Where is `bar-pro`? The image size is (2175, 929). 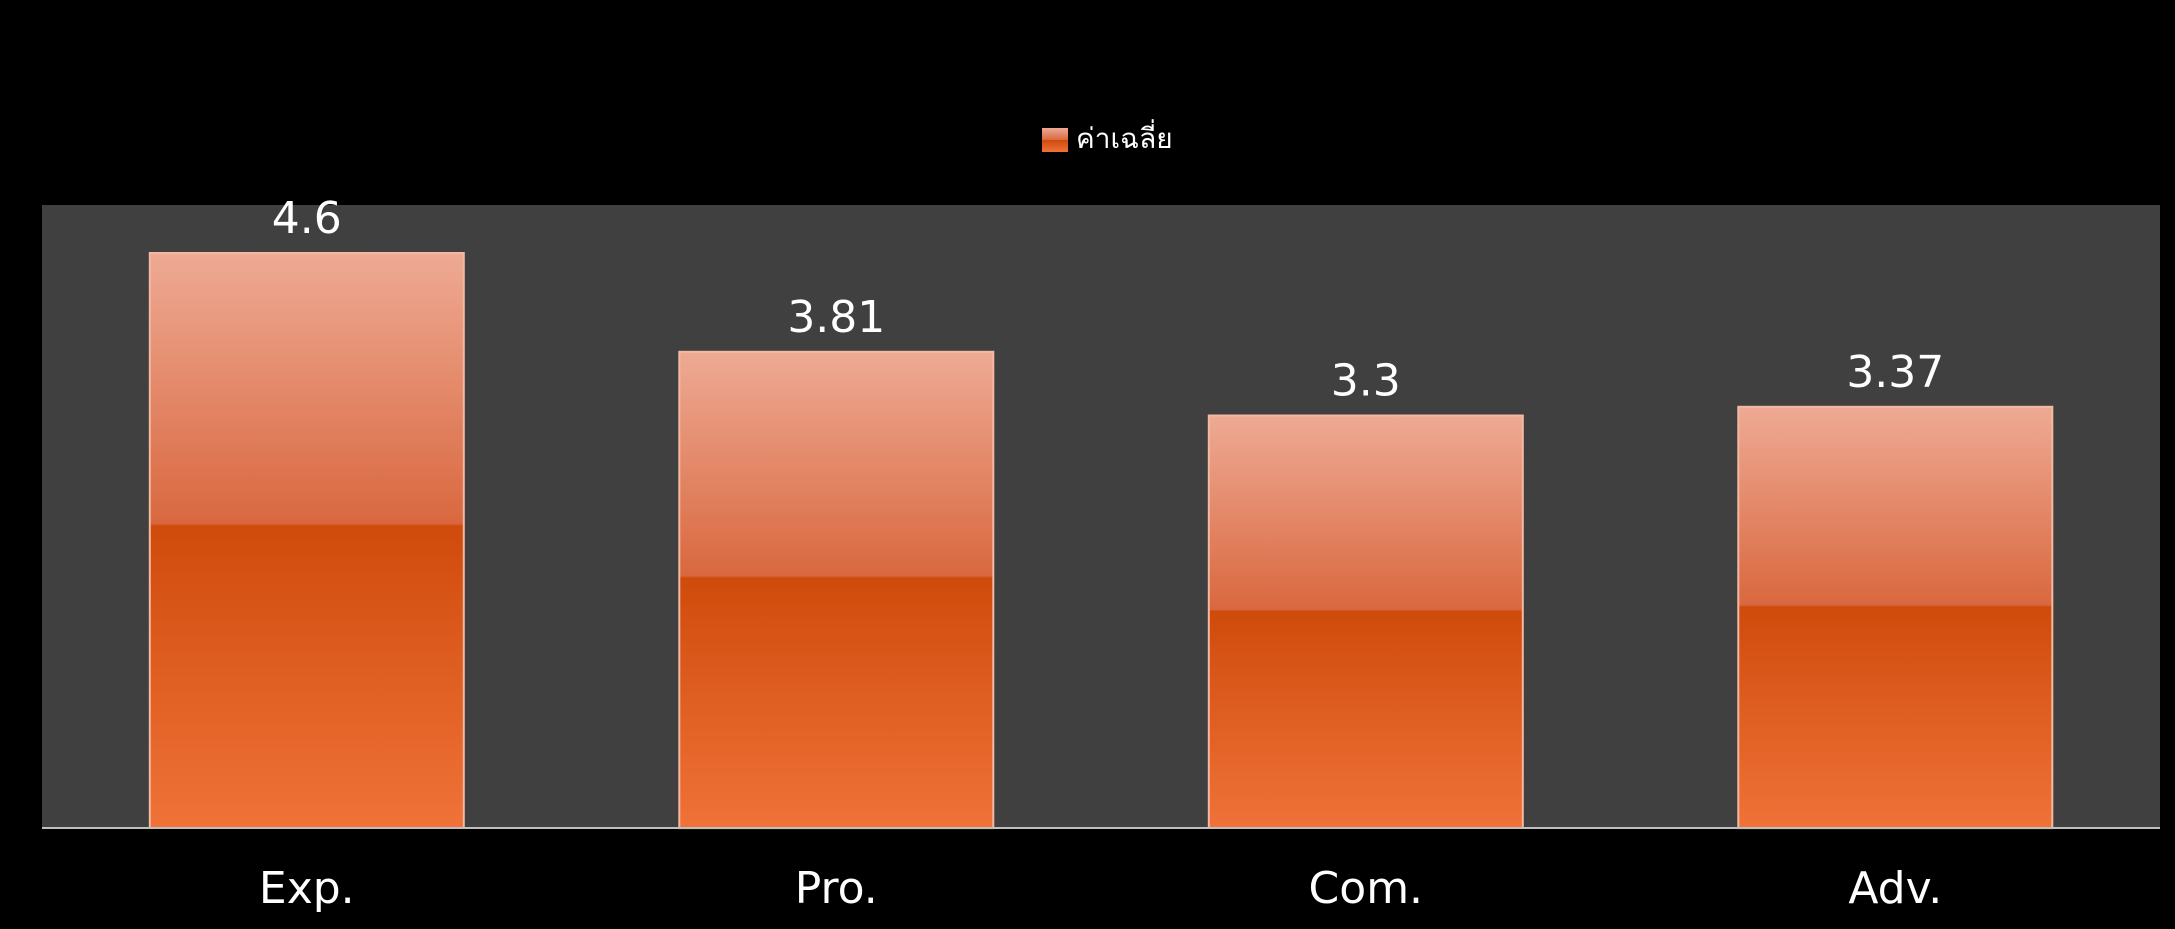 bar-pro is located at coordinates (836, 590).